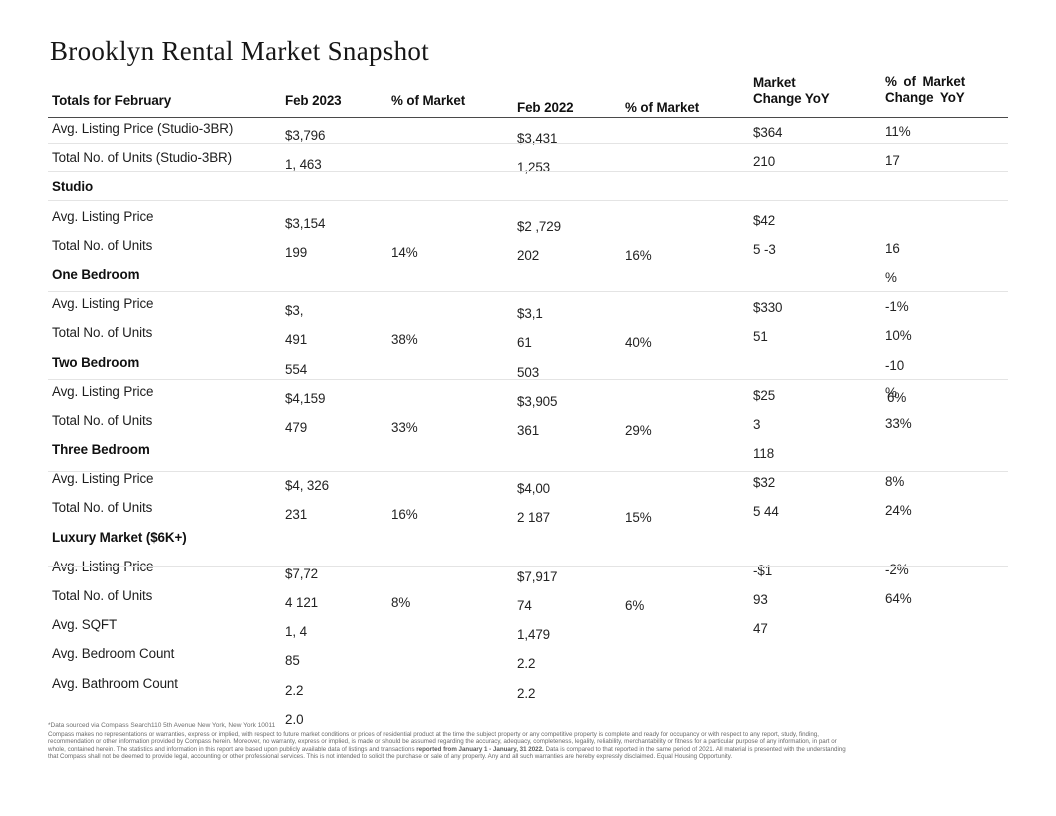  What do you see at coordinates (528, 628) in the screenshot?
I see `table-row: Avg. SQFT 1, 4 1,479 47` at bounding box center [528, 628].